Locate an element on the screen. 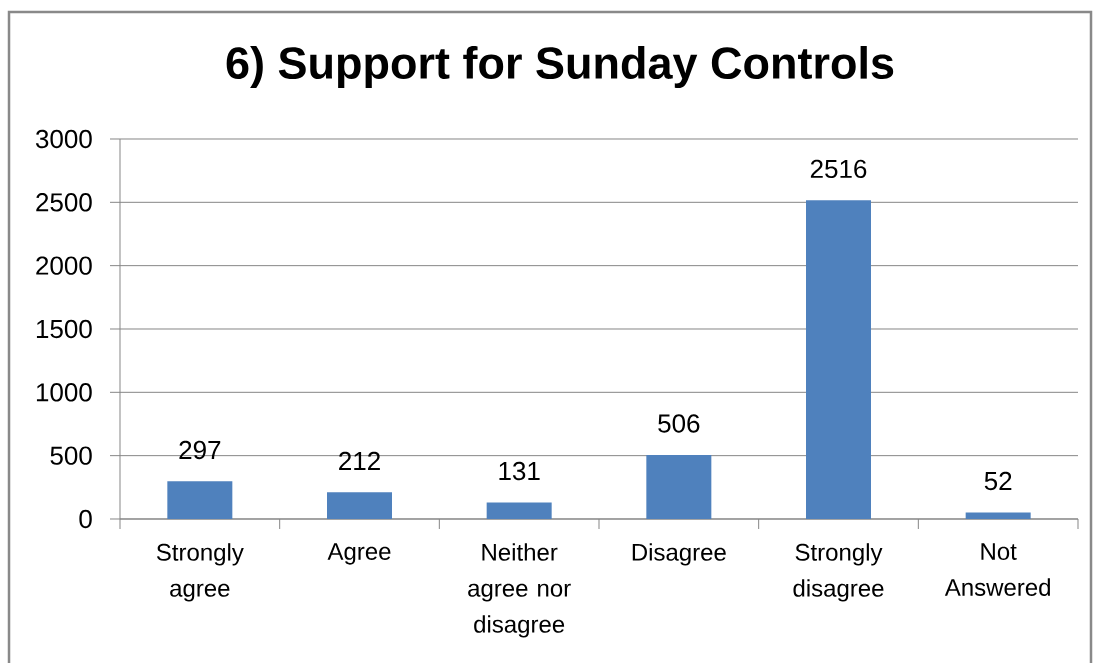 This screenshot has height=663, width=1103. data-label: 297 is located at coordinates (200, 450).